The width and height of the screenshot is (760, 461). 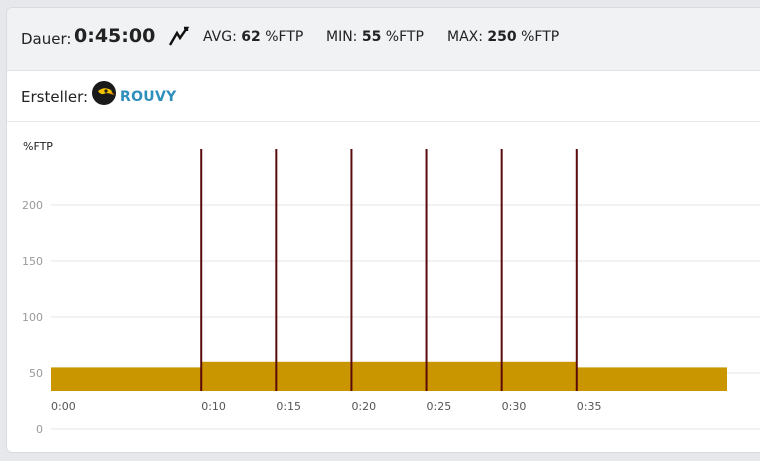 I want to click on y-tick-label: 150, so click(x=32, y=261).